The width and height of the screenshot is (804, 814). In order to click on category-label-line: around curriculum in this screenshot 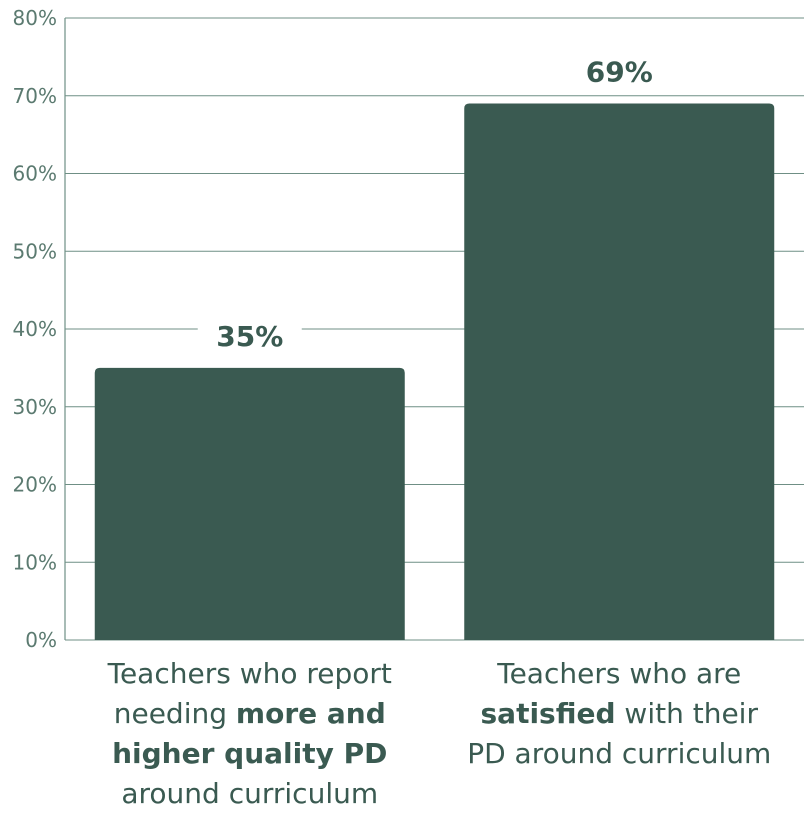, I will do `click(250, 794)`.